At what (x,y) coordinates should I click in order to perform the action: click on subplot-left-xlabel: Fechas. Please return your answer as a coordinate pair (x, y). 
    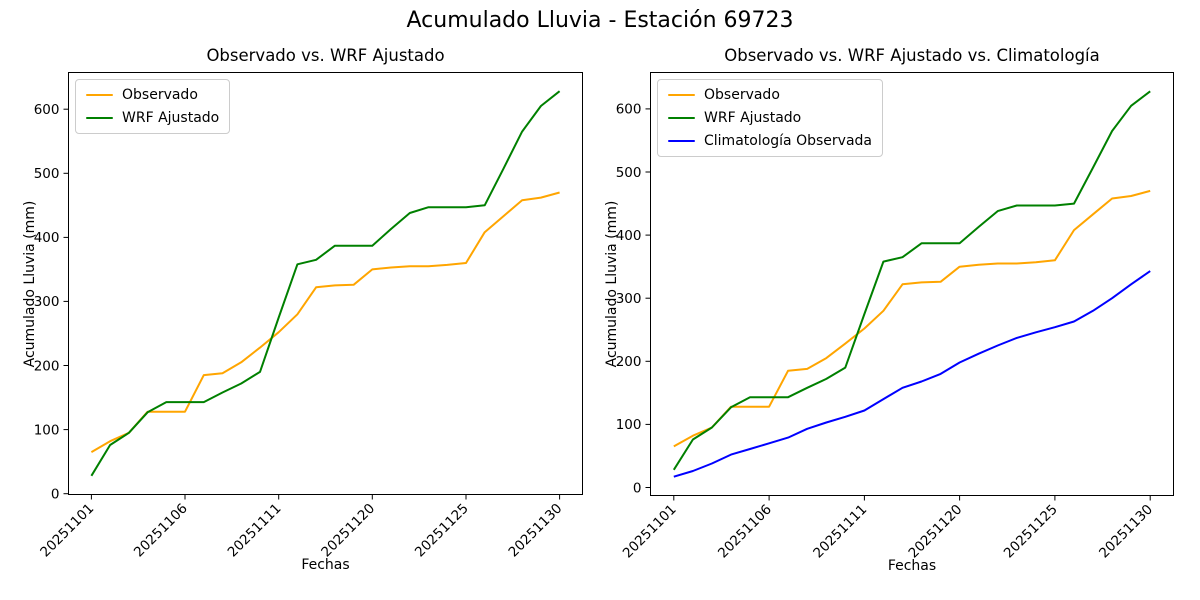
    Looking at the image, I should click on (325, 565).